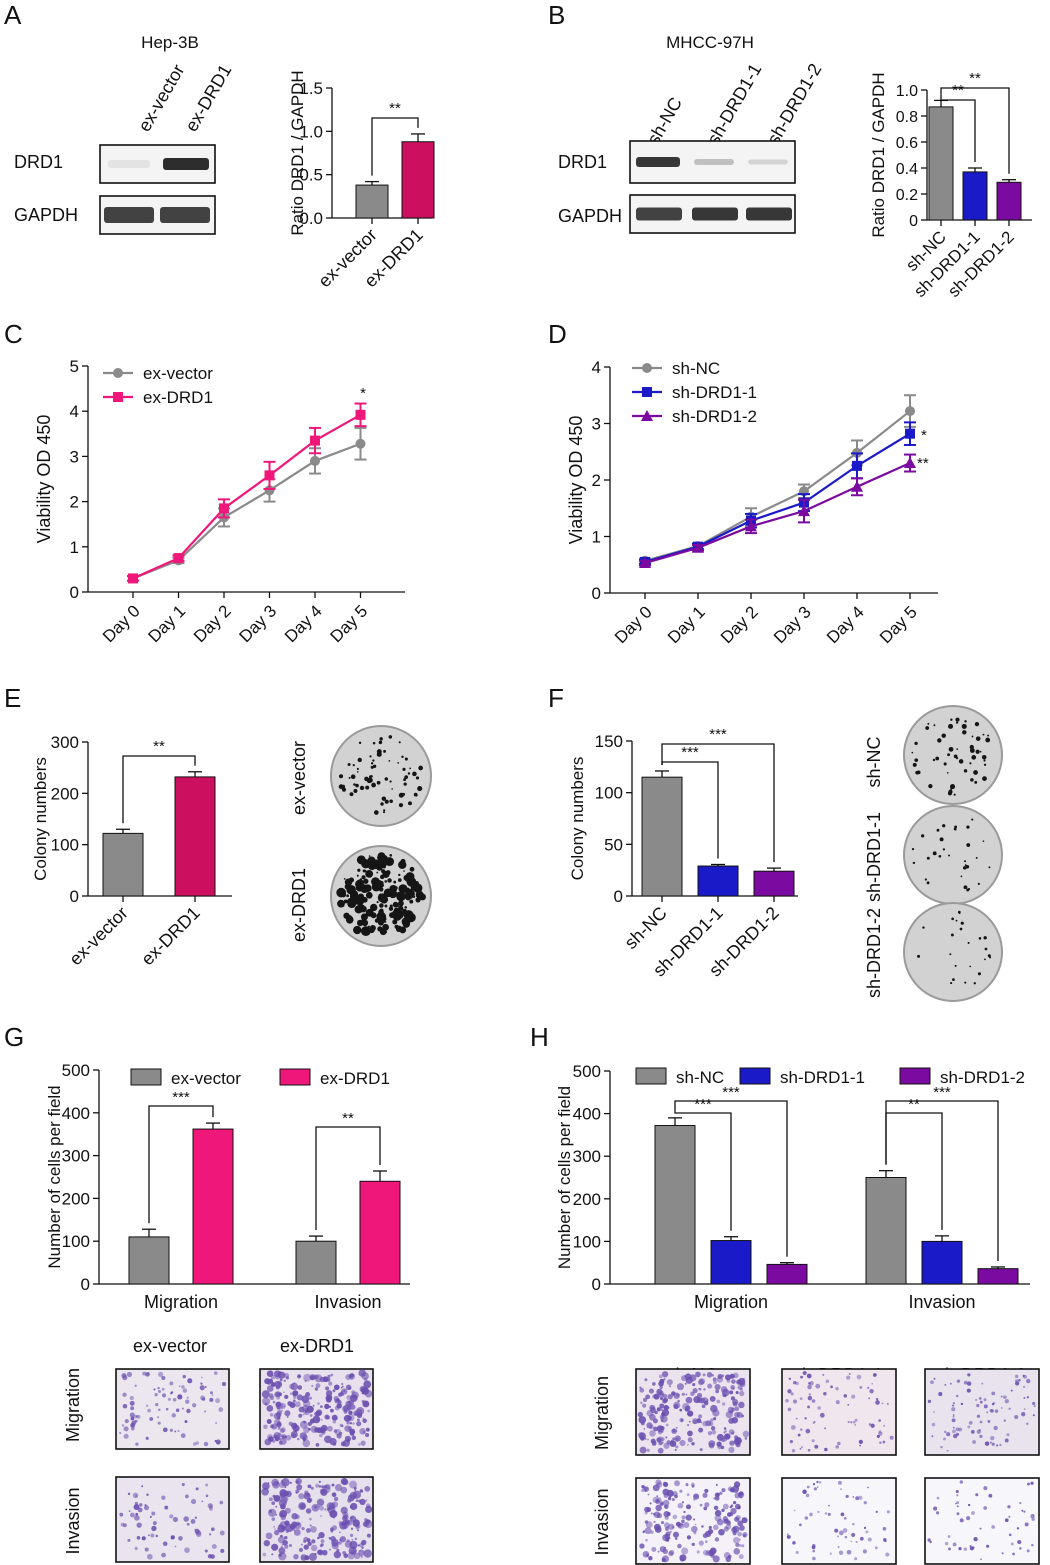  What do you see at coordinates (181, 1164) in the screenshot?
I see `significance-bracket` at bounding box center [181, 1164].